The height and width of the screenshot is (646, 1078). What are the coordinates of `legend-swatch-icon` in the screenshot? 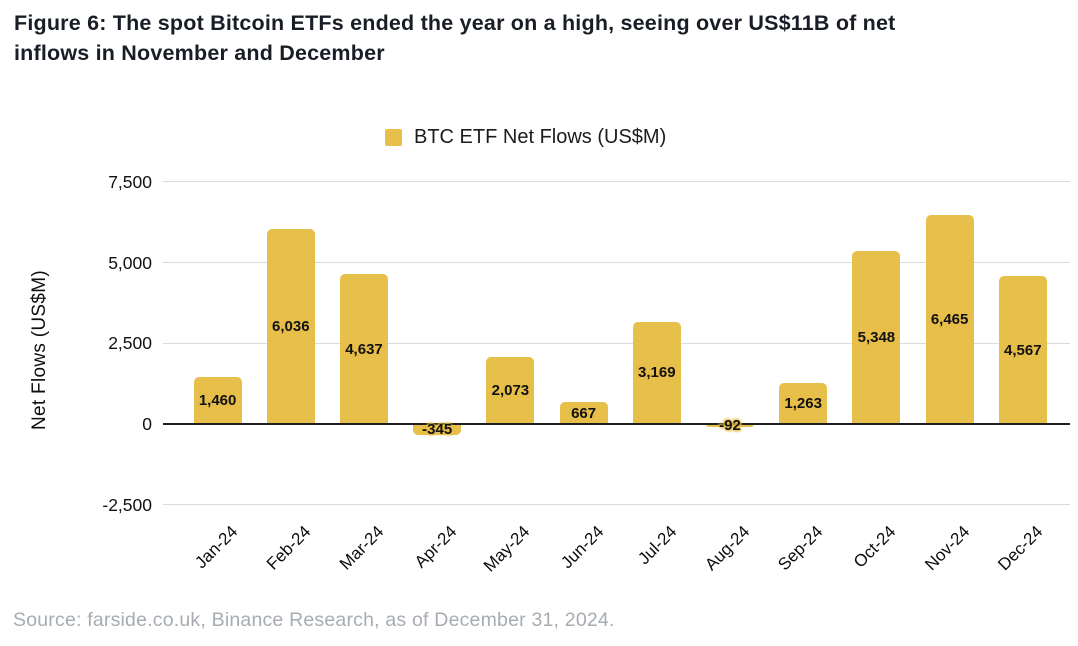 It's located at (393, 137).